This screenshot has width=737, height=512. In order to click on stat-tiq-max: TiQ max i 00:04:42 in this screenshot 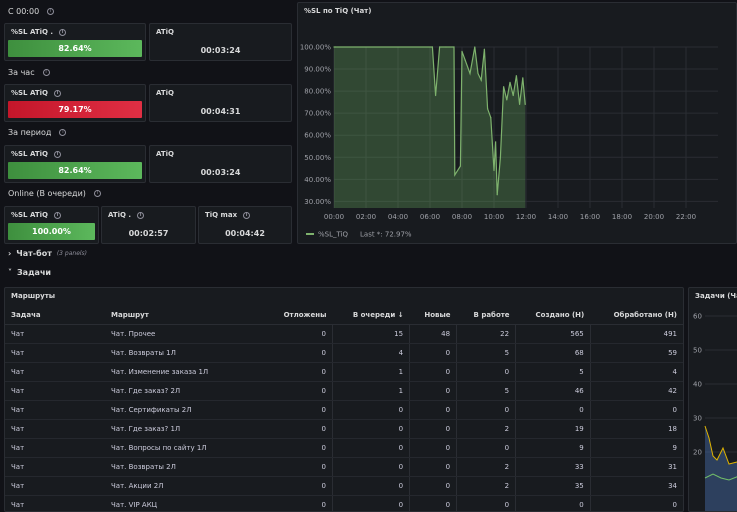, I will do `click(245, 225)`.